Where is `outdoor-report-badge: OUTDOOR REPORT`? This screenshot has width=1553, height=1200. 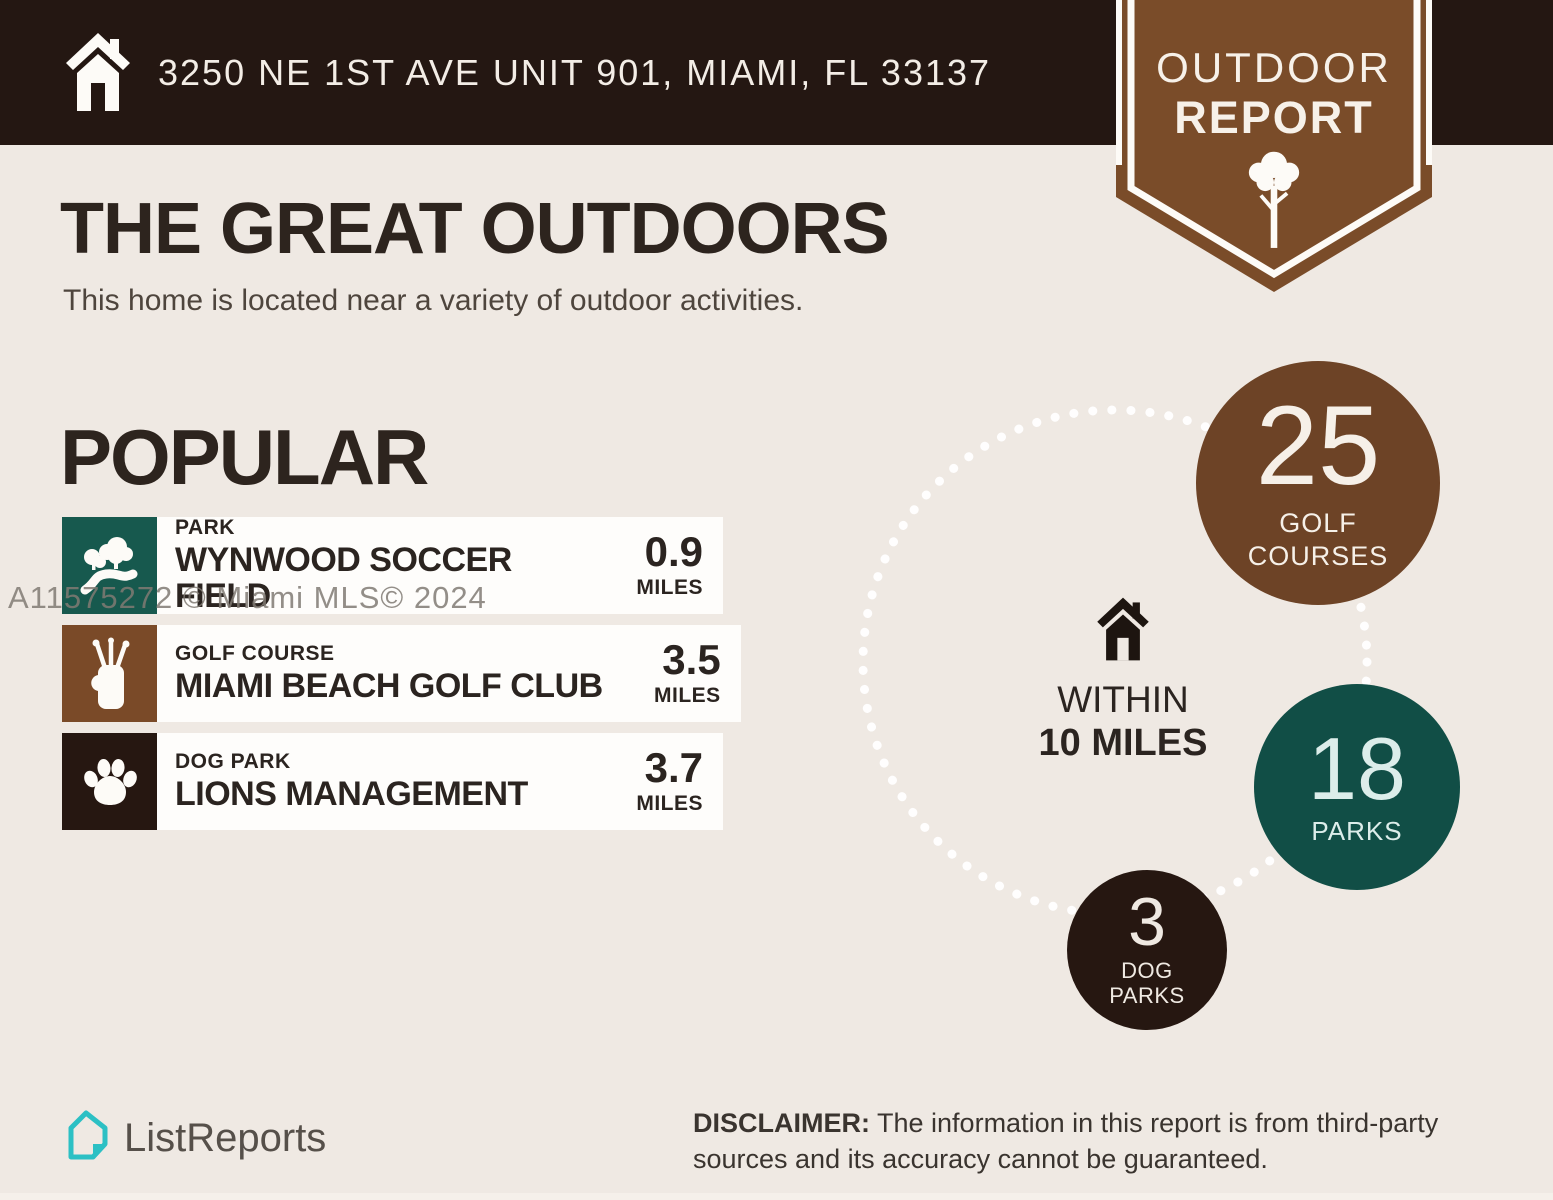 outdoor-report-badge: OUTDOOR REPORT is located at coordinates (1274, 146).